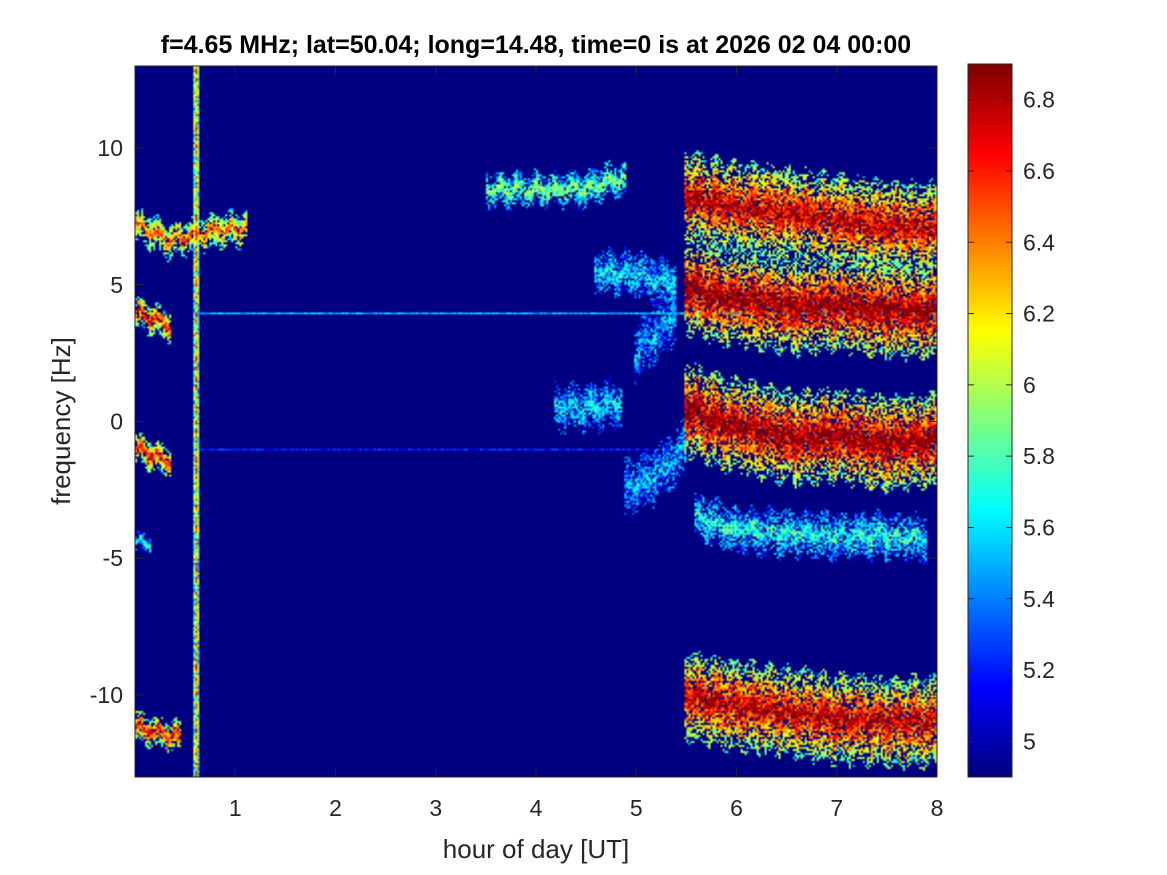 Image resolution: width=1167 pixels, height=875 pixels. Describe the element at coordinates (636, 808) in the screenshot. I see `x-tick-label: 5` at that location.